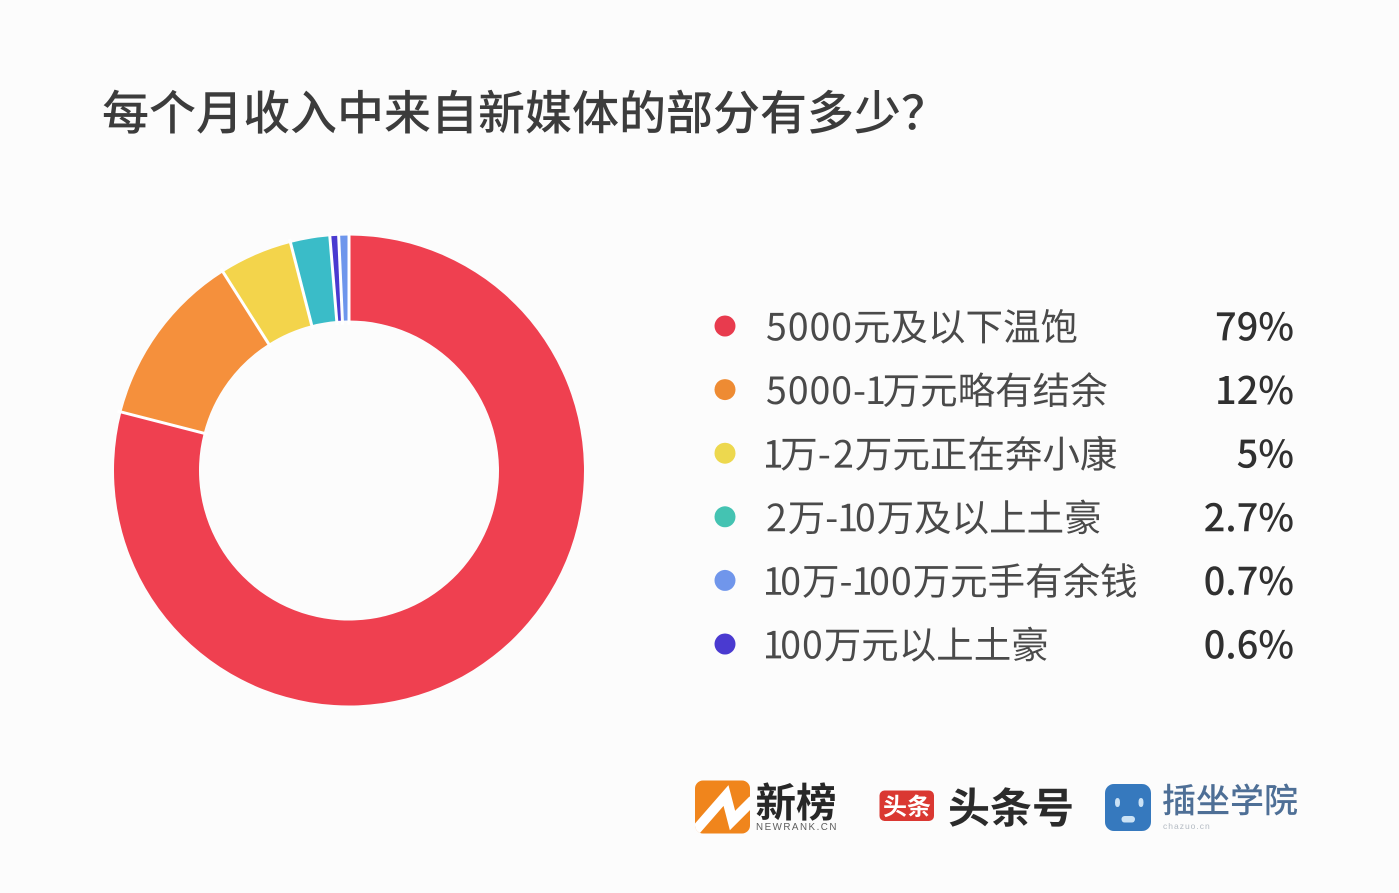 The image size is (1399, 893). What do you see at coordinates (797, 827) in the screenshot?
I see `svg-text: NEWRANK.CN` at bounding box center [797, 827].